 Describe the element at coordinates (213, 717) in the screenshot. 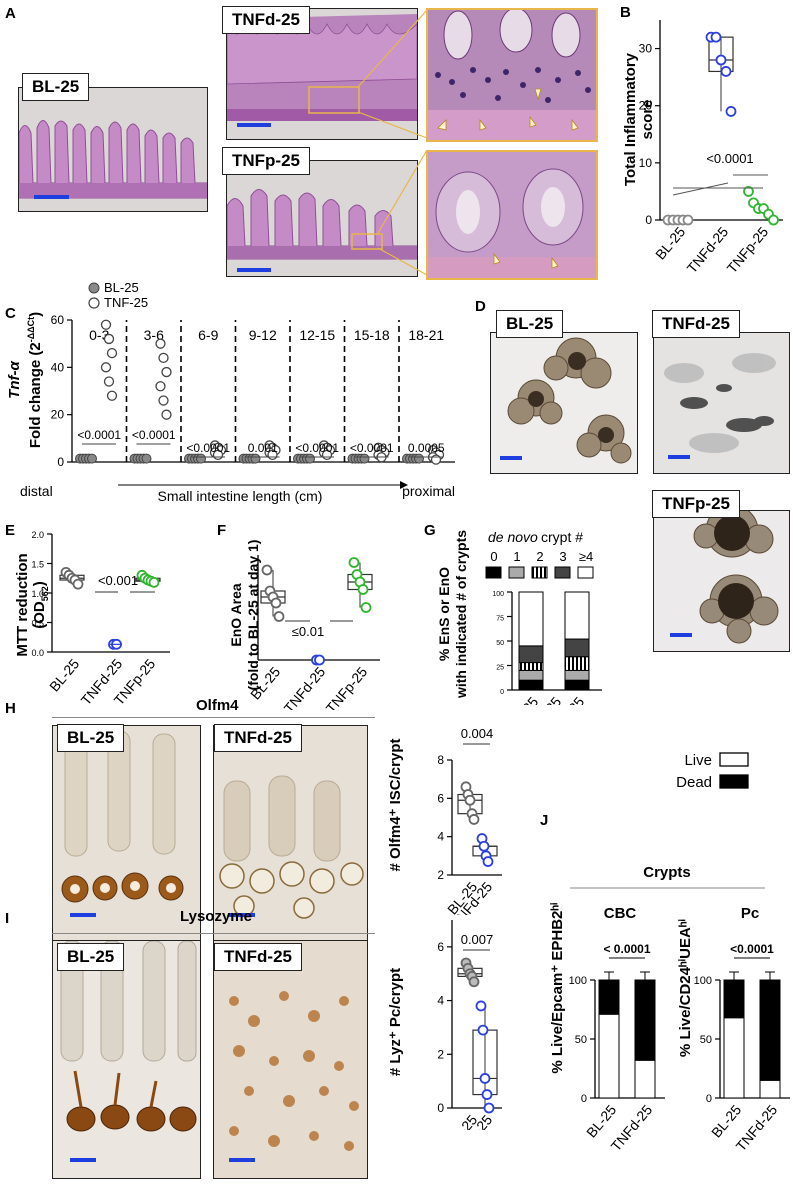

I see `olfm4-rule` at that location.